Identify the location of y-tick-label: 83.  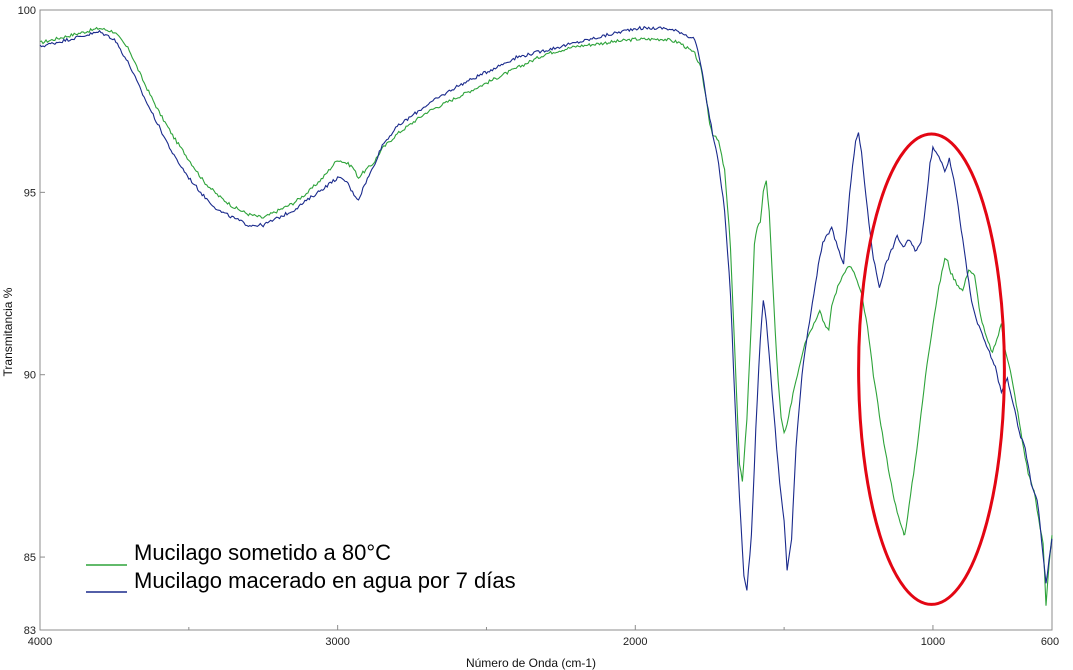
(30, 631).